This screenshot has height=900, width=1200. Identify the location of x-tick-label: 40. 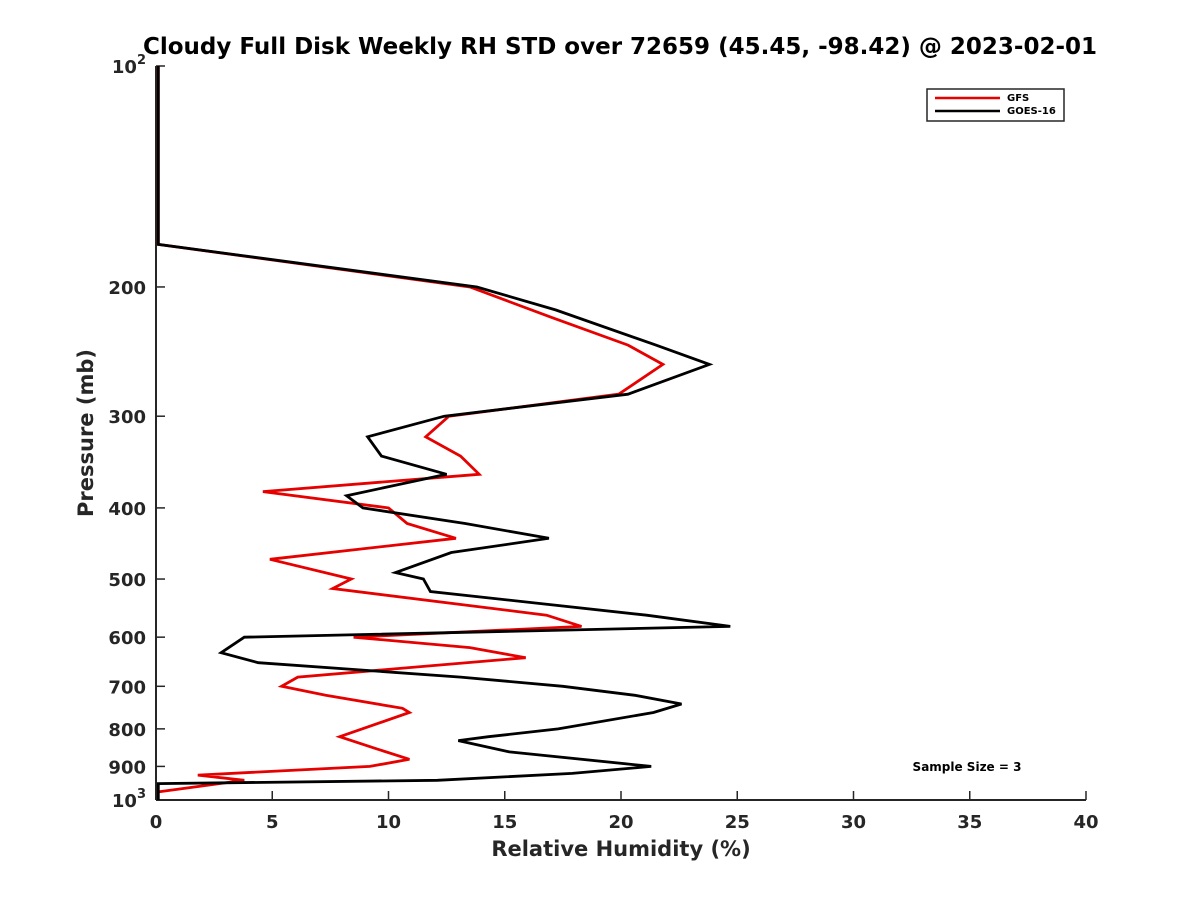
(1085, 822).